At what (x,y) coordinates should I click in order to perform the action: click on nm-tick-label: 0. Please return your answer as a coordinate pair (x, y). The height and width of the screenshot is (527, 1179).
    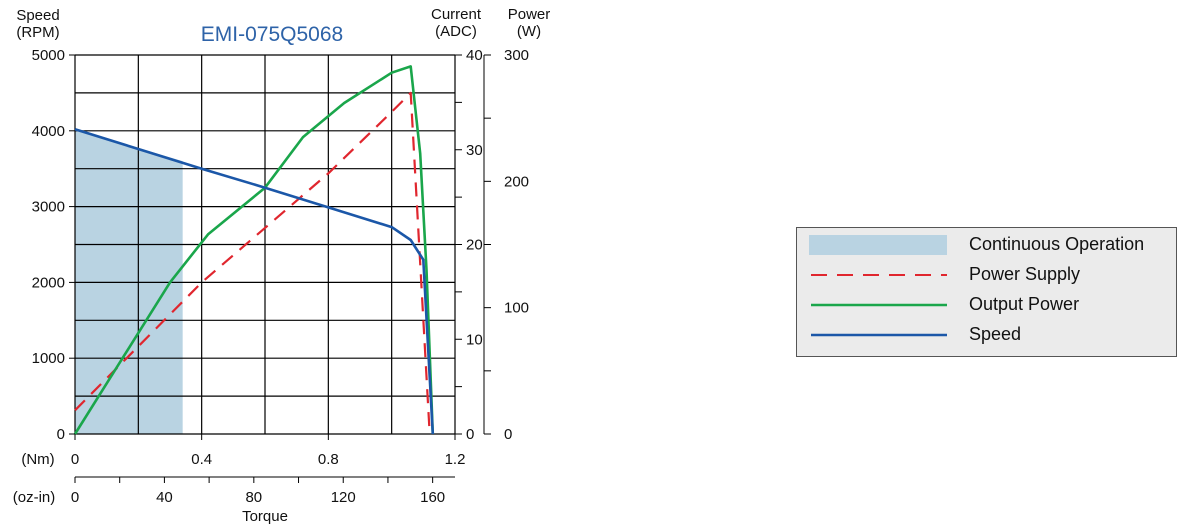
    Looking at the image, I should click on (75, 459).